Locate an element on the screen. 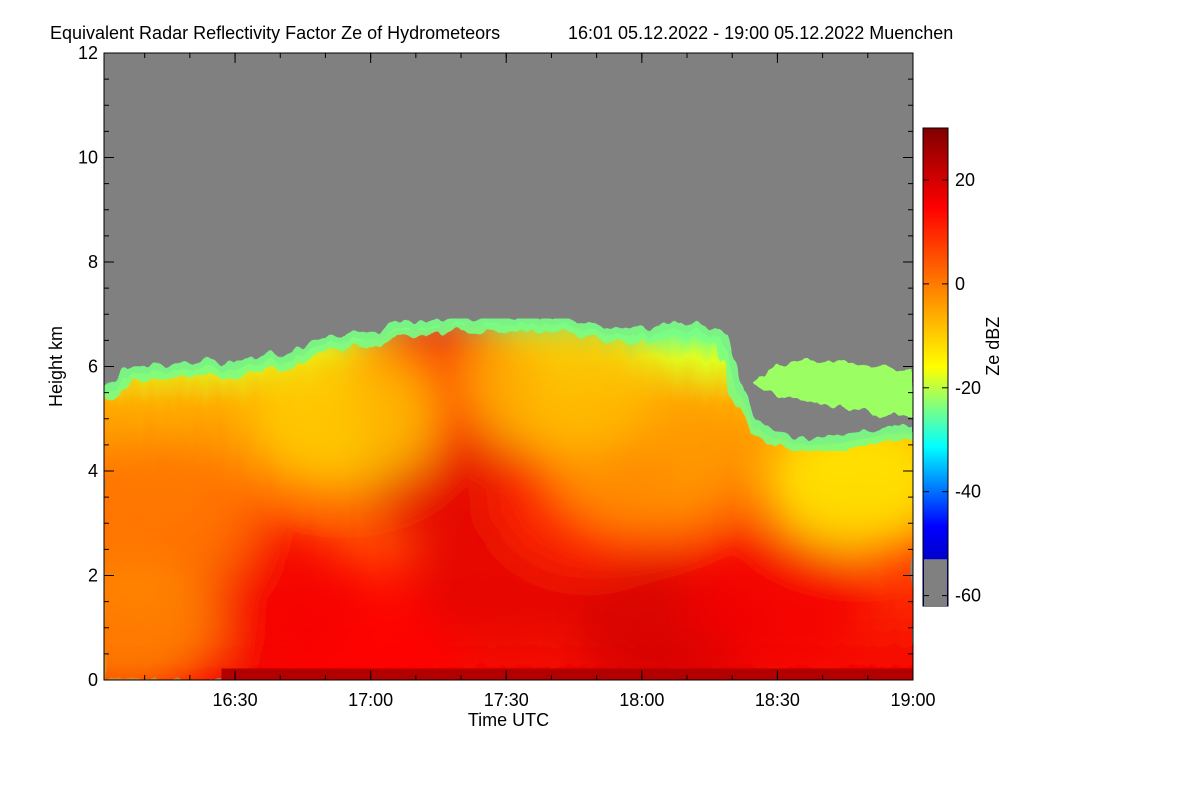 This screenshot has height=805, width=1200. colorbar-tick-label: 0 is located at coordinates (960, 284).